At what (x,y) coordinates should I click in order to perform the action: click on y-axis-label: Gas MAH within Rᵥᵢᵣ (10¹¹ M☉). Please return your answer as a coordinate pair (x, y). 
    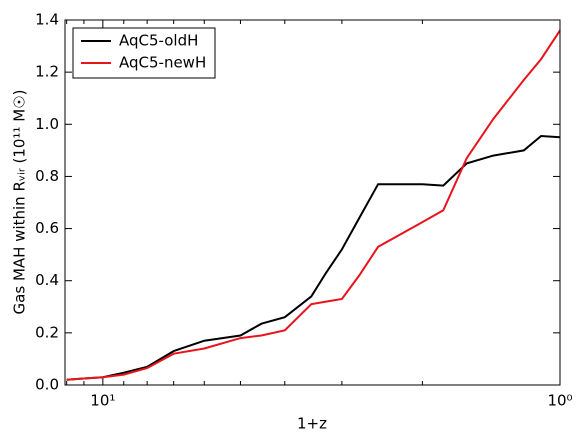
    Looking at the image, I should click on (20, 202).